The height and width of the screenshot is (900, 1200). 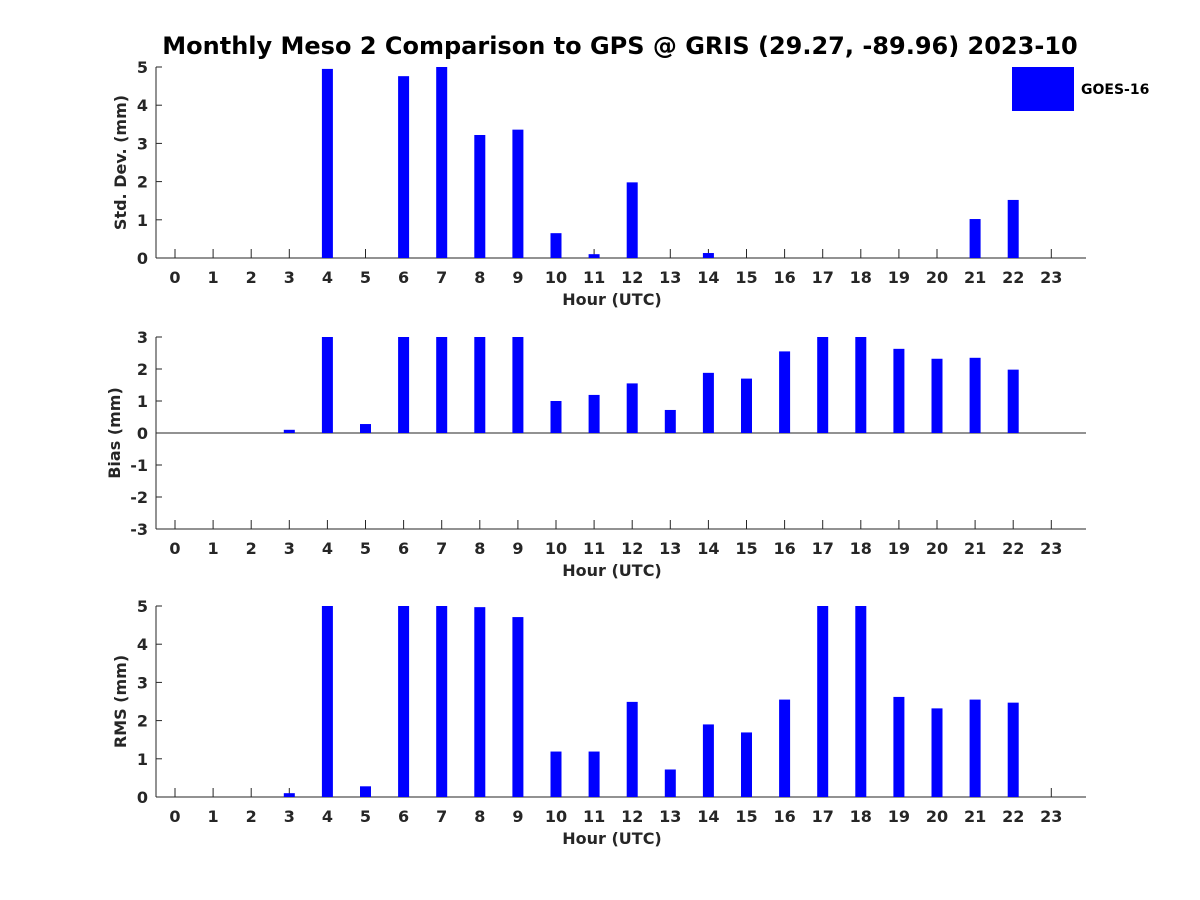 What do you see at coordinates (937, 816) in the screenshot?
I see `x-tick-label: 20` at bounding box center [937, 816].